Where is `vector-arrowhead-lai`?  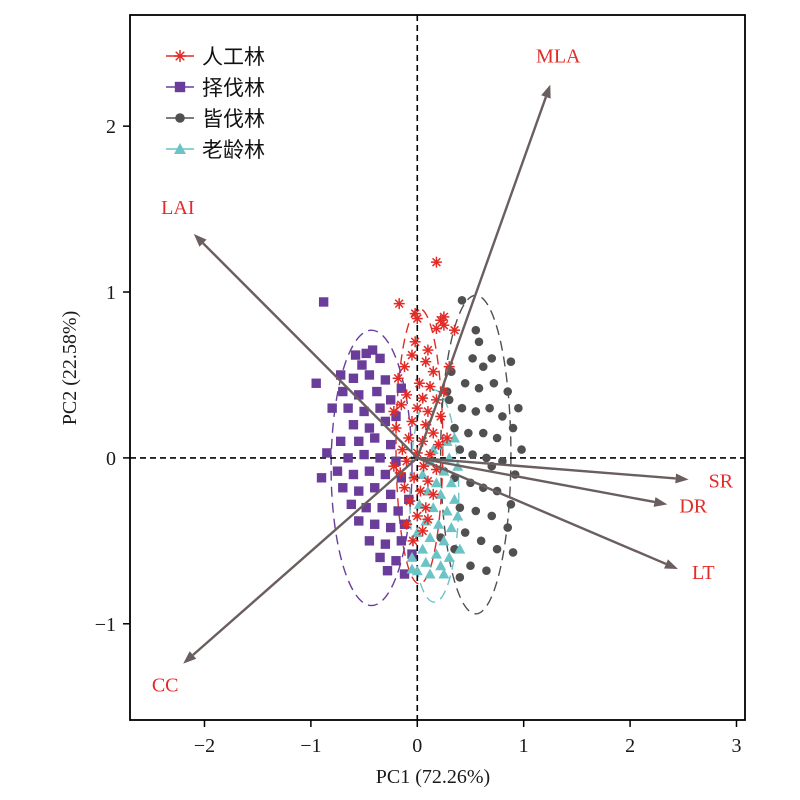 vector-arrowhead-lai is located at coordinates (200, 240).